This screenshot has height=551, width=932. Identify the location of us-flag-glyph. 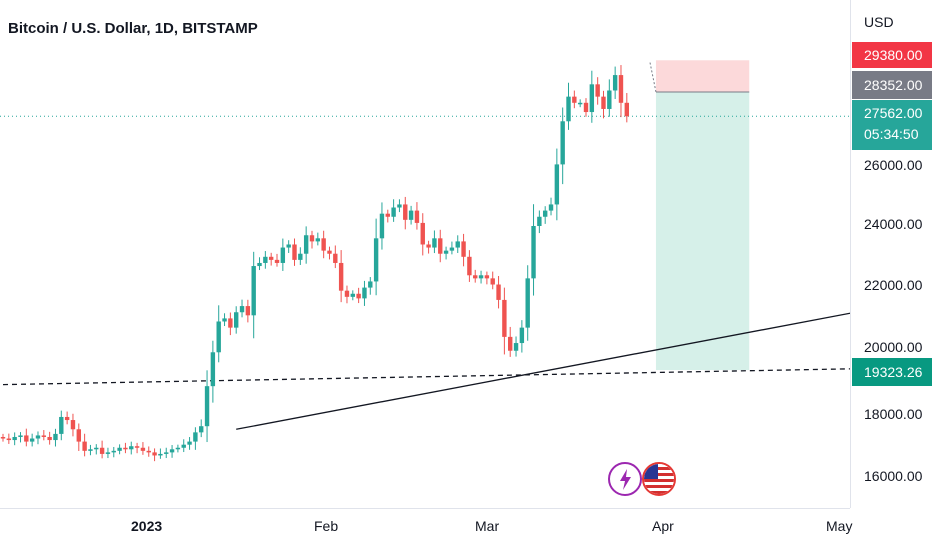
(659, 479).